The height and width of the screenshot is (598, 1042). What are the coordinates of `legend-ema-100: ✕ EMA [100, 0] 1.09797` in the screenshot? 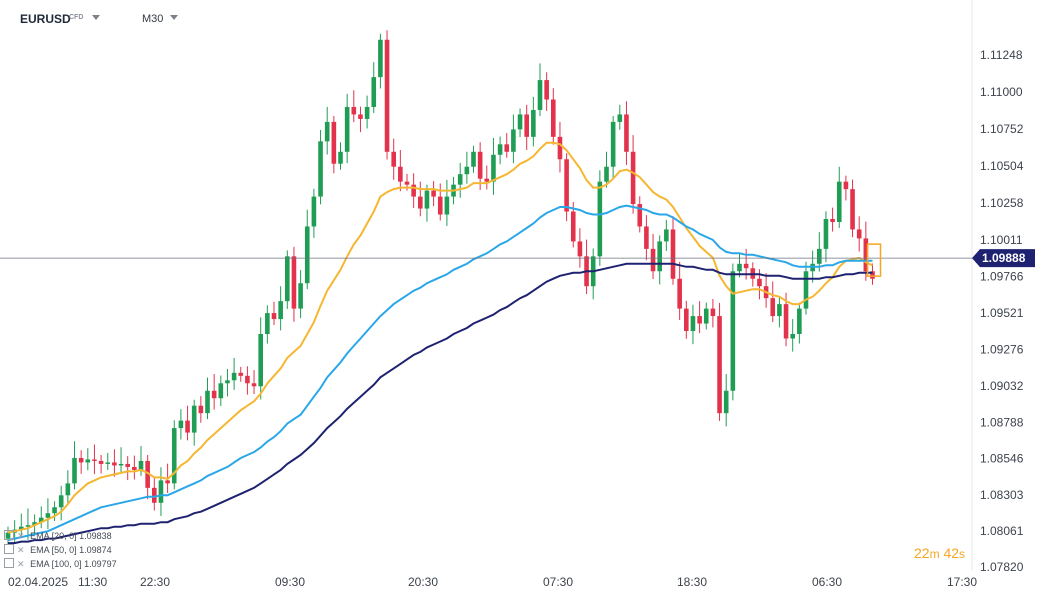 It's located at (60, 564).